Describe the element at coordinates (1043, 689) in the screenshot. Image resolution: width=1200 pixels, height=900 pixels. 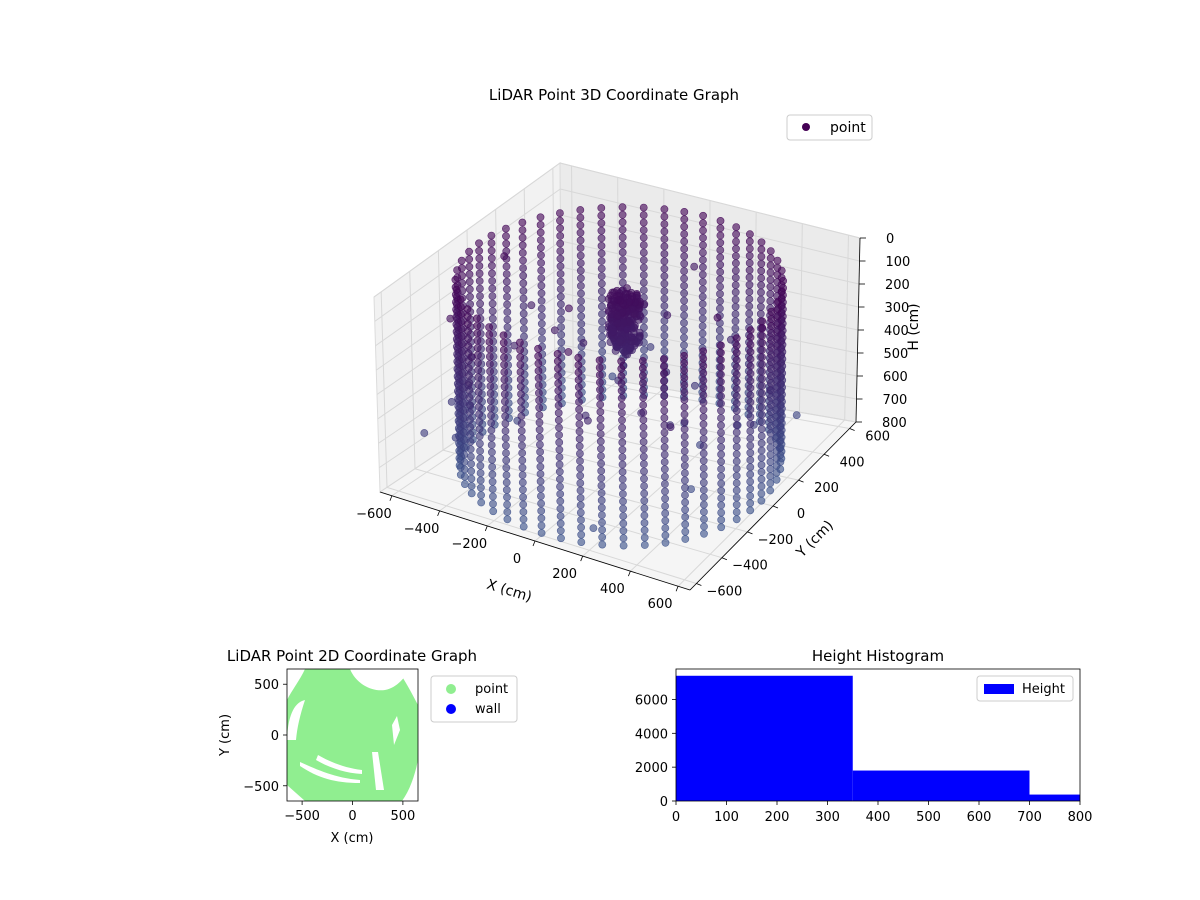
I see `legend-hist-label: Height` at that location.